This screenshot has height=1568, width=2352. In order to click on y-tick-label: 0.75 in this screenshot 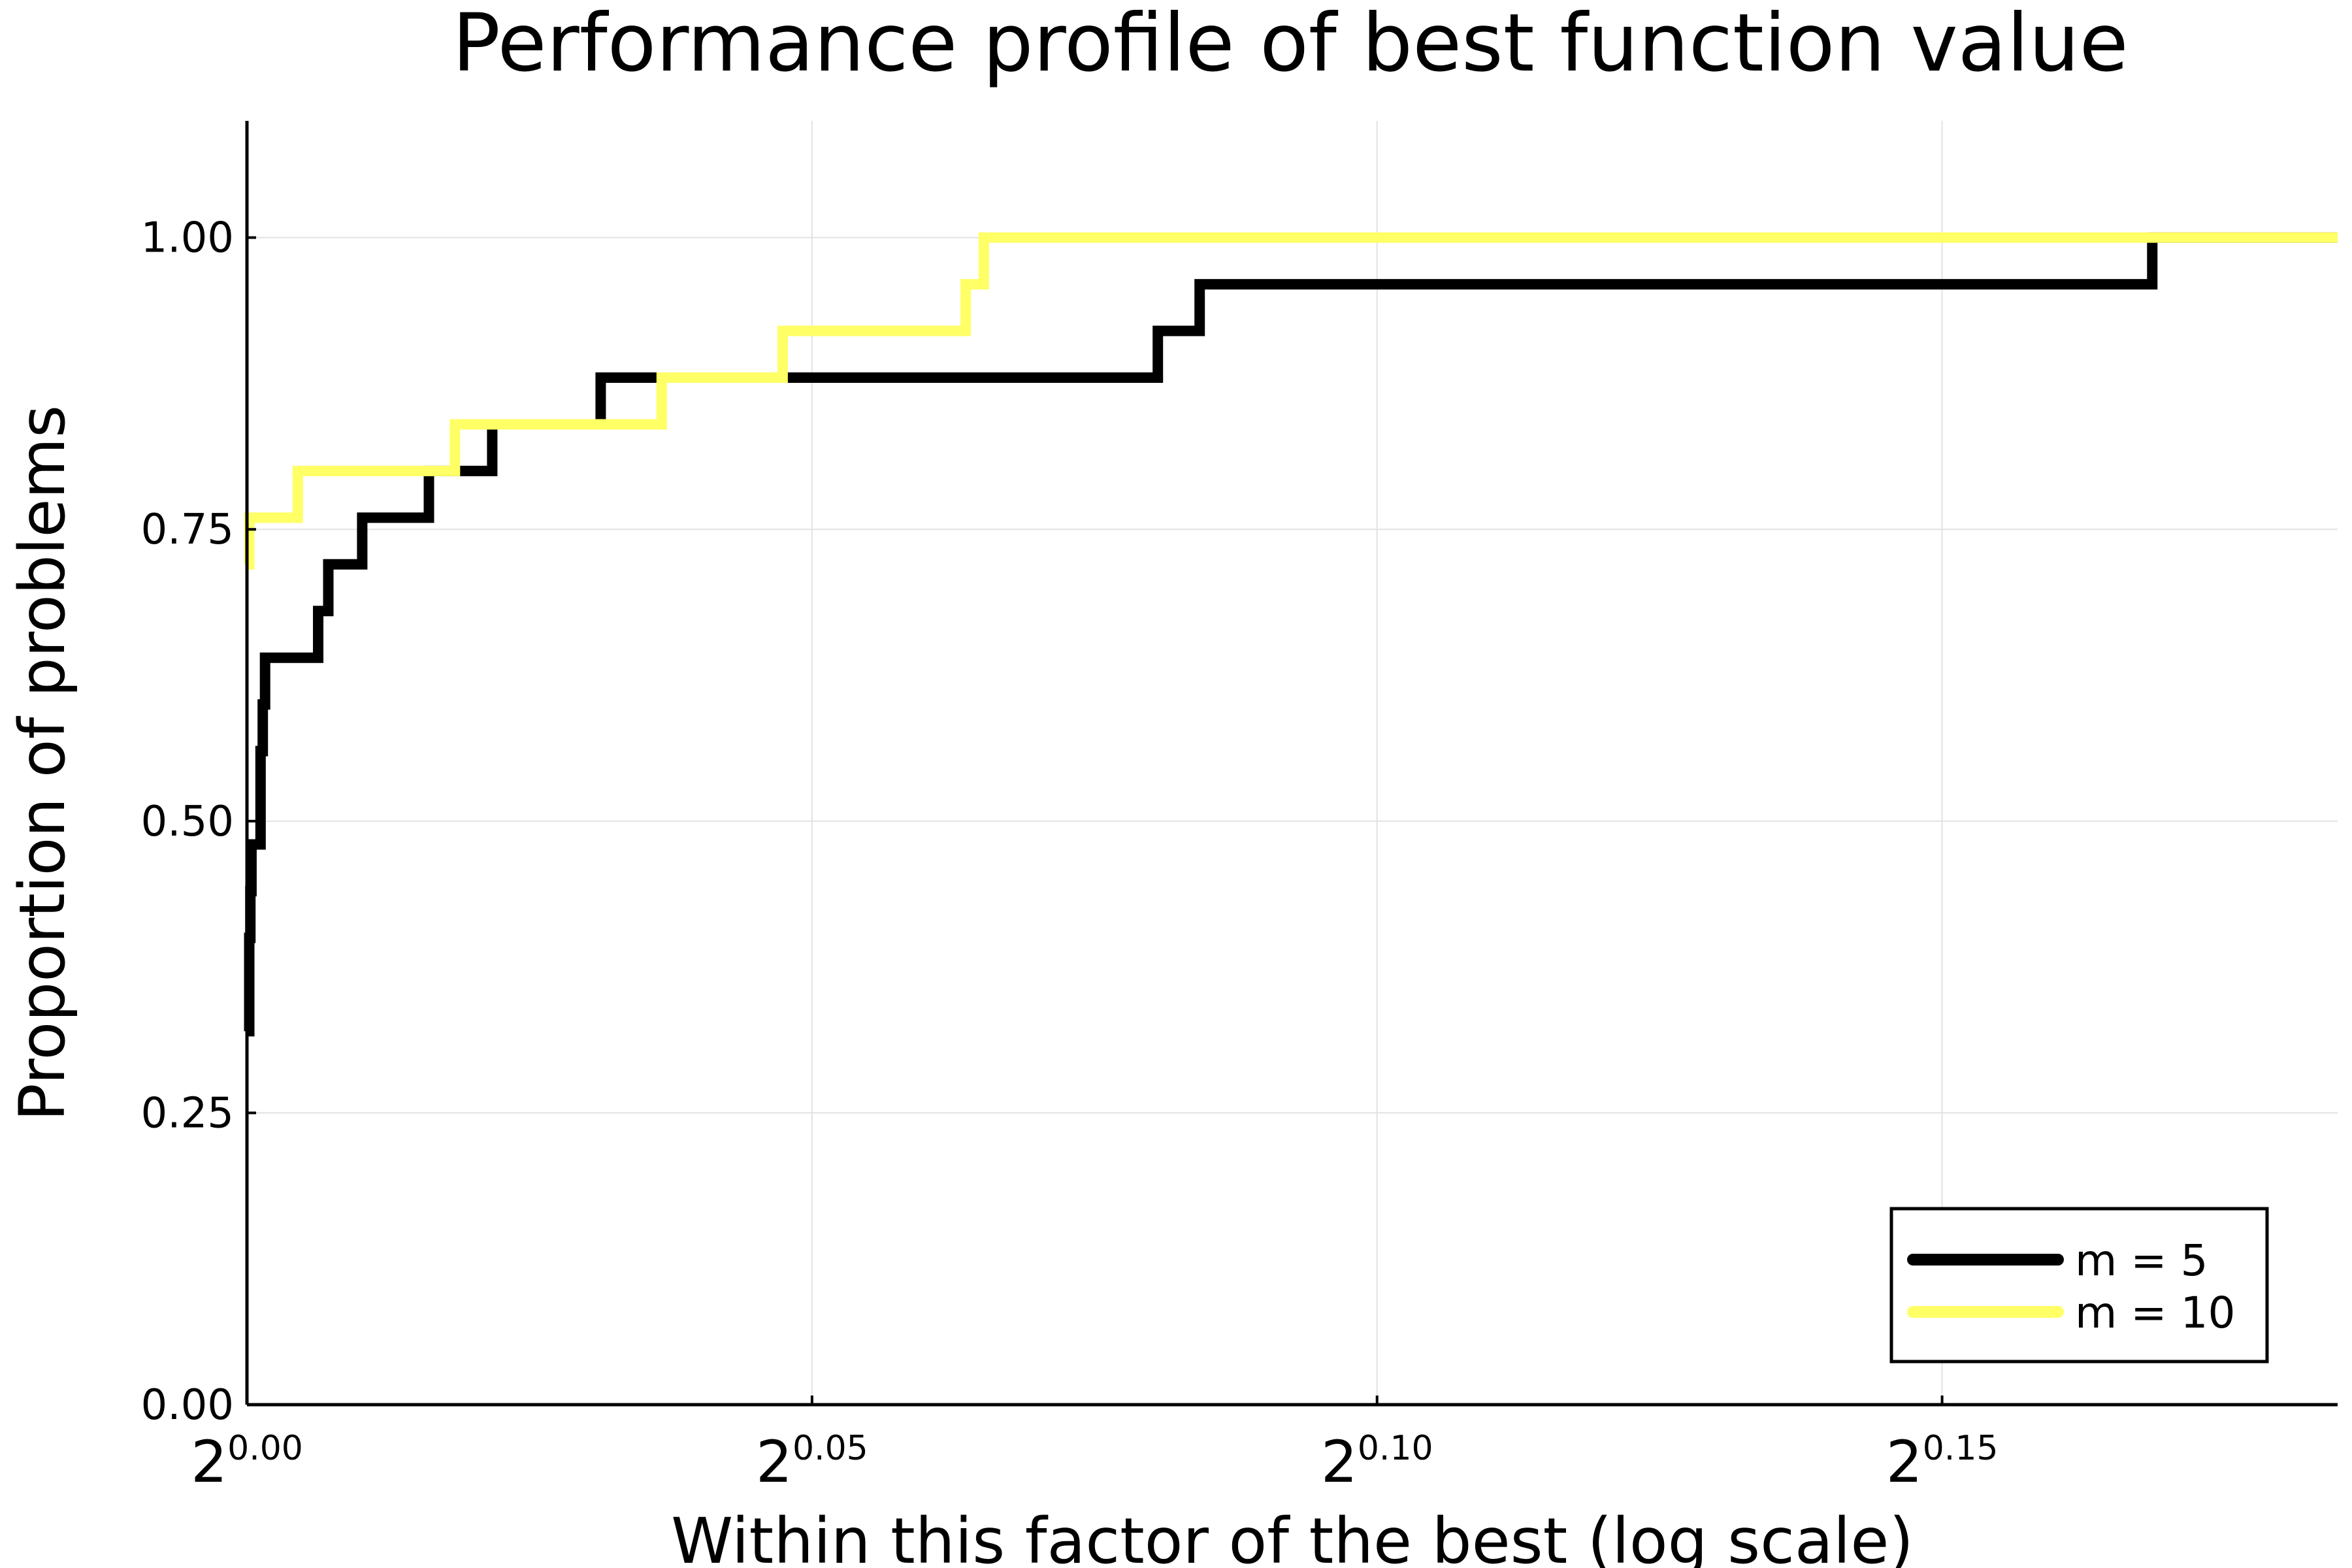, I will do `click(188, 530)`.